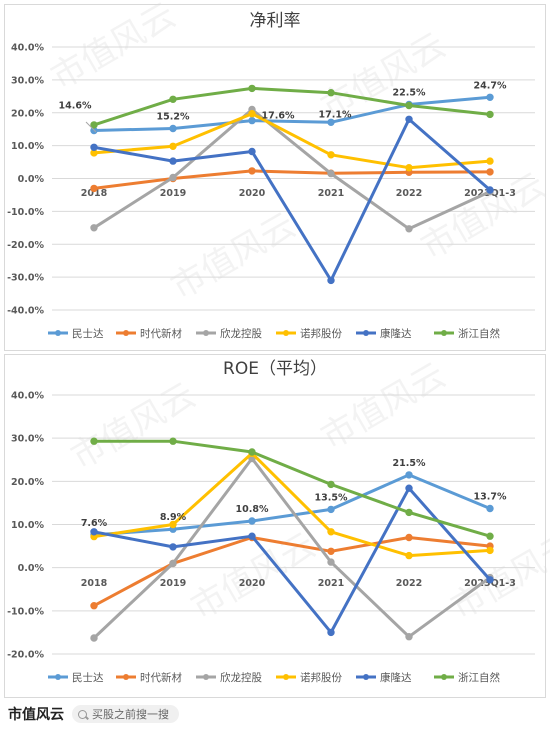 The height and width of the screenshot is (732, 550). What do you see at coordinates (82, 714) in the screenshot?
I see `search-icon` at bounding box center [82, 714].